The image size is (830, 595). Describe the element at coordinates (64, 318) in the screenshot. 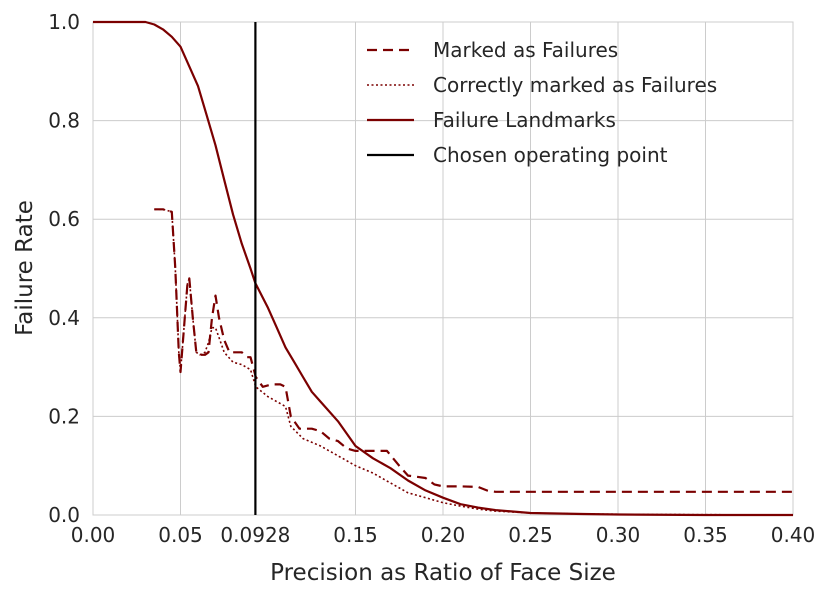

I see `y-tick-label: 0.4` at that location.